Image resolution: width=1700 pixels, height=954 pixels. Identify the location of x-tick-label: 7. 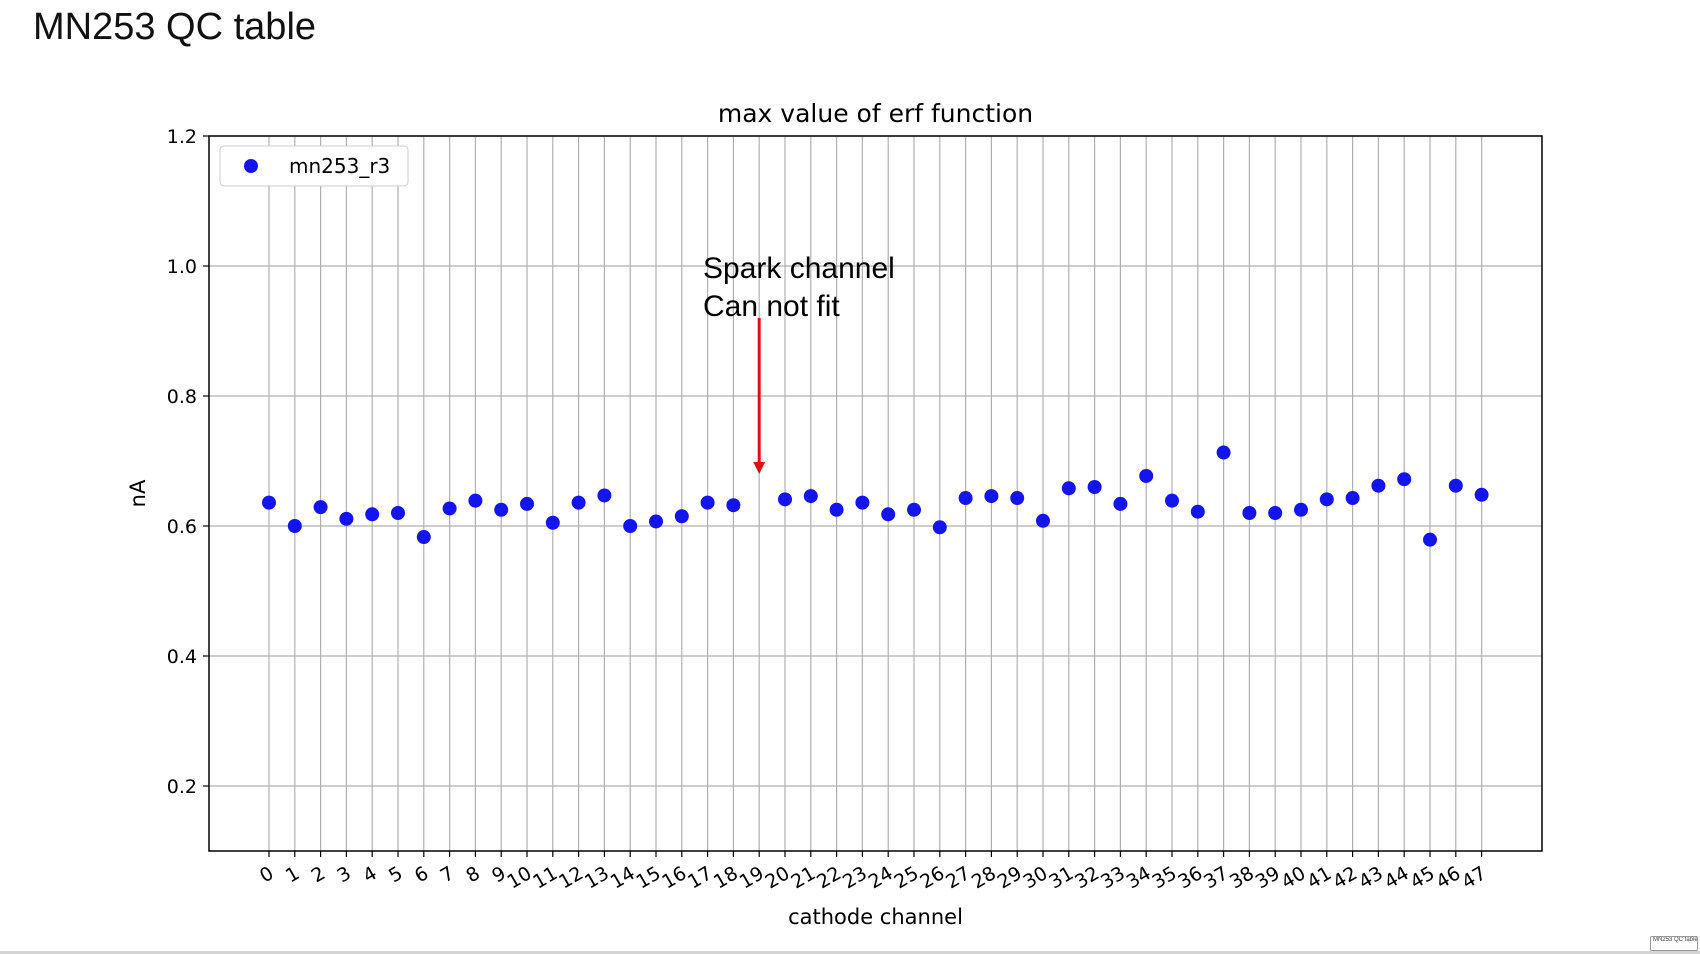
(447, 874).